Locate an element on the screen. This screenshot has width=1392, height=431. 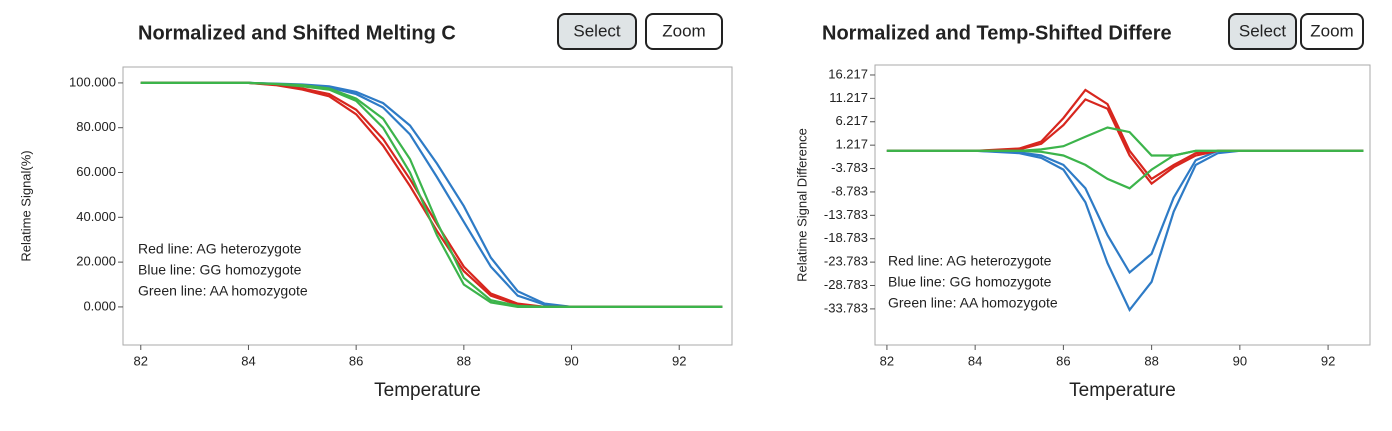
y-tick-label: -3.783 is located at coordinates (849, 167).